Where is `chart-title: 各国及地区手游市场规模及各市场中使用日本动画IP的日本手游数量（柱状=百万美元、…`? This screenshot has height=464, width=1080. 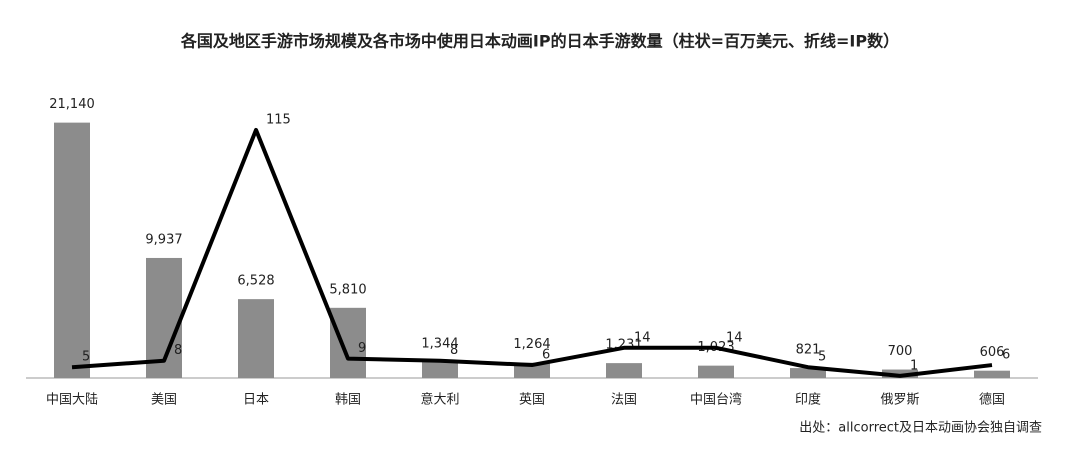 chart-title: 各国及地区手游市场规模及各市场中使用日本动画IP的日本手游数量（柱状=百万美元、… is located at coordinates (539, 41).